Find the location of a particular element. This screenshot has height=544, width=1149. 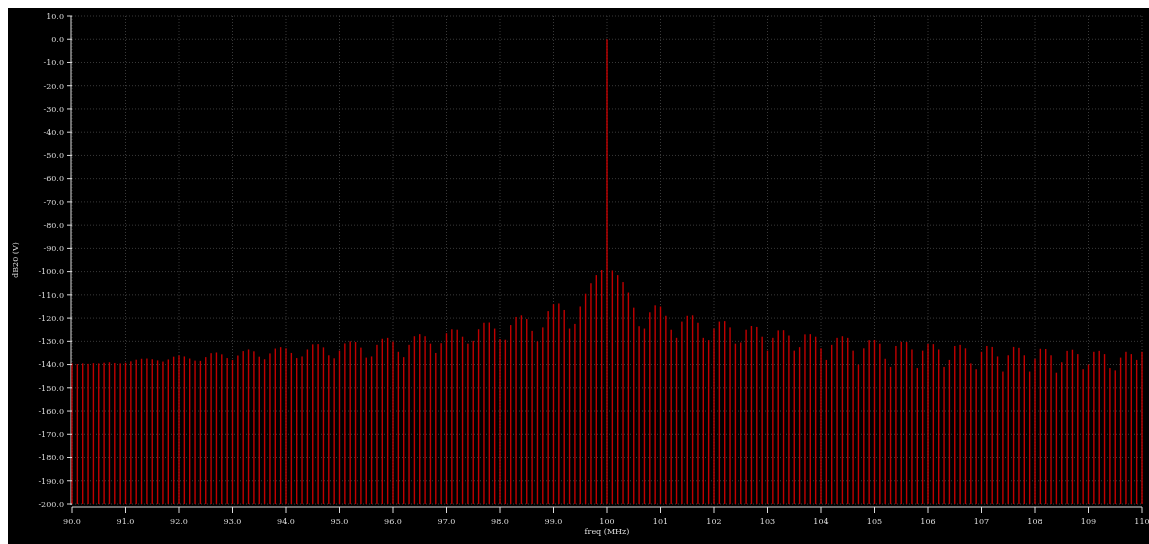

y-tick-label: -170.0 is located at coordinates (51, 435).